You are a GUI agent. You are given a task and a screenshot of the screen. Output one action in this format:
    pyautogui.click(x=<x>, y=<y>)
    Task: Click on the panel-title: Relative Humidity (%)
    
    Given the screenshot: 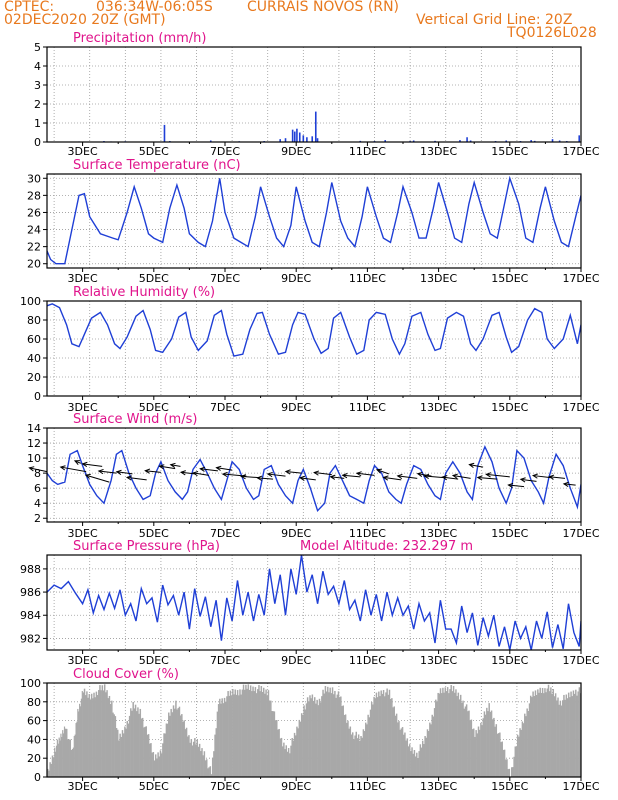 What is the action you would take?
    pyautogui.click(x=144, y=292)
    